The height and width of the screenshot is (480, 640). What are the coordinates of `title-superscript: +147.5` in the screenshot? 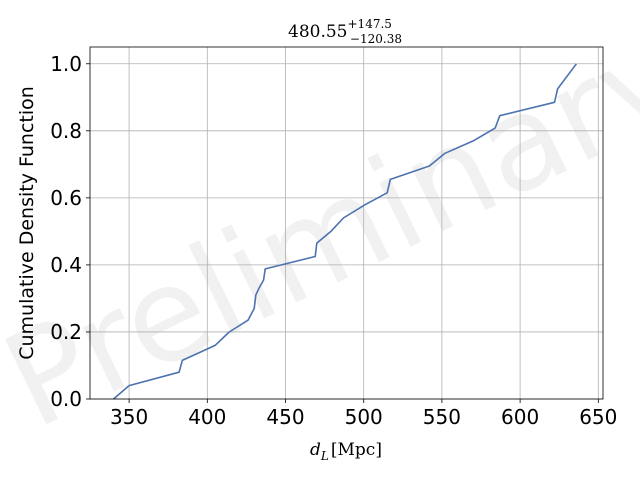 It's located at (370, 24).